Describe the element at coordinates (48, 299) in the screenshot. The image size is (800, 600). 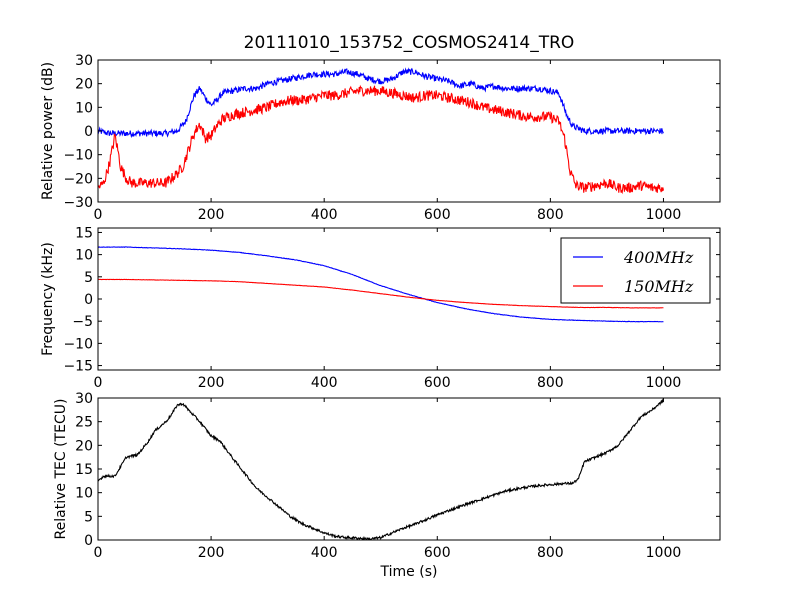
I see `y-axis-label: Frequency (kHz)` at that location.